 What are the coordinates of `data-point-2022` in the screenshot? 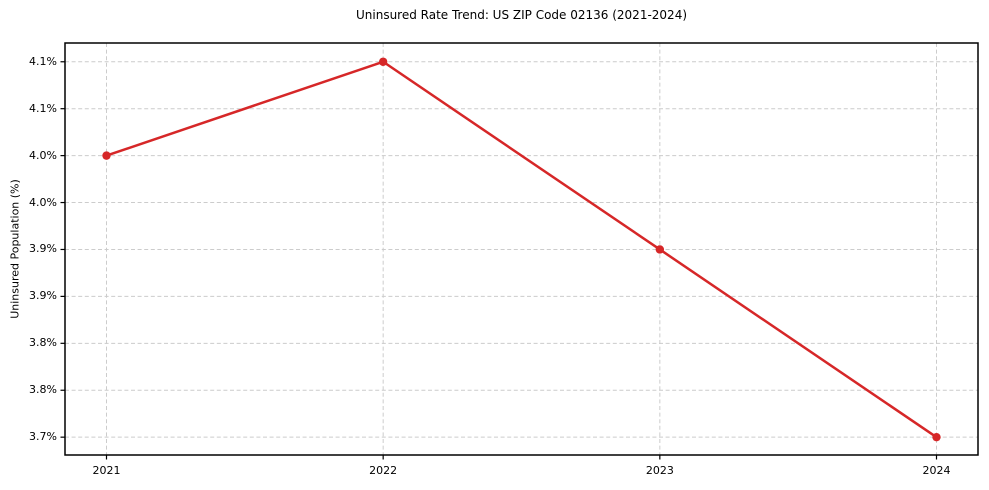 It's located at (383, 61).